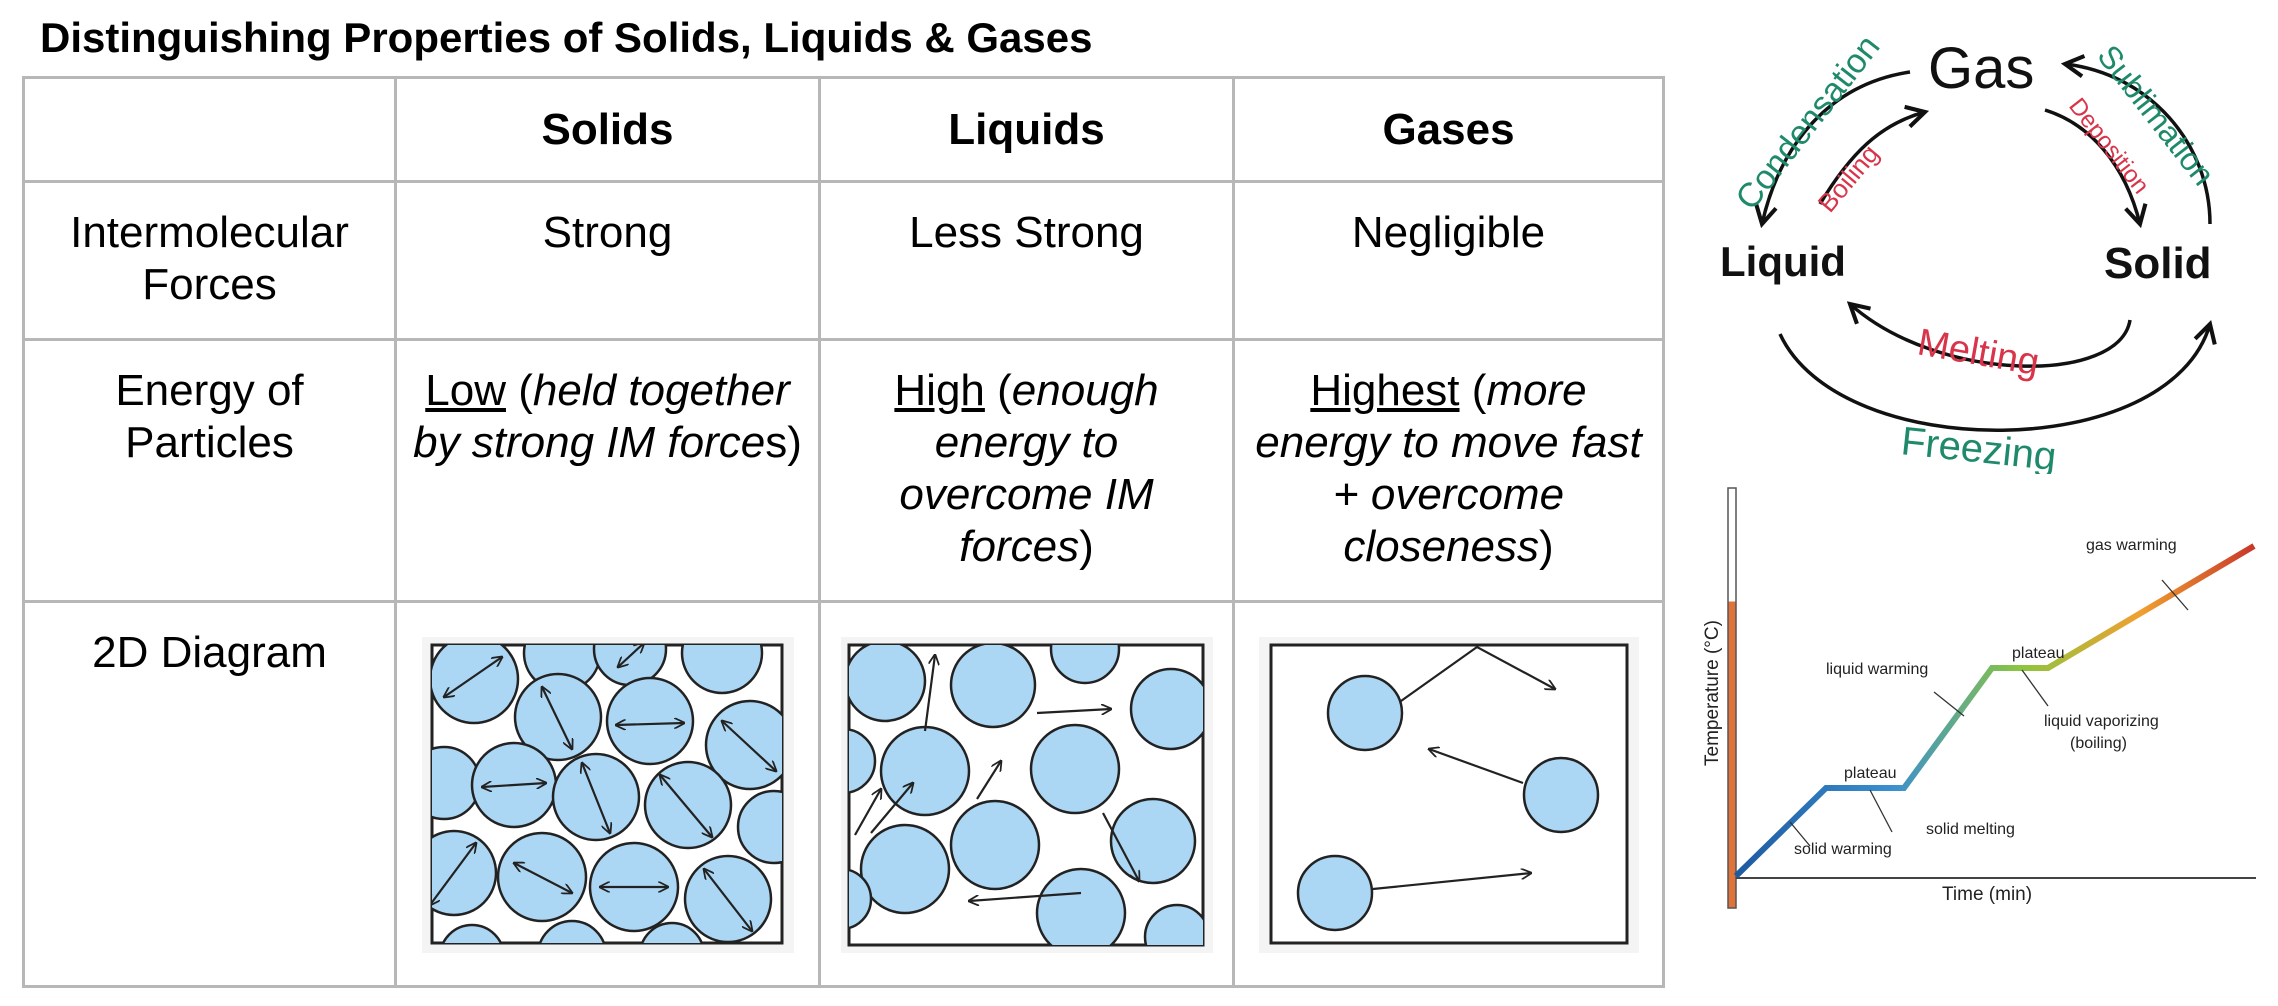 This screenshot has width=2278, height=1006. I want to click on forces-label: Intermolecular Forces, so click(209, 260).